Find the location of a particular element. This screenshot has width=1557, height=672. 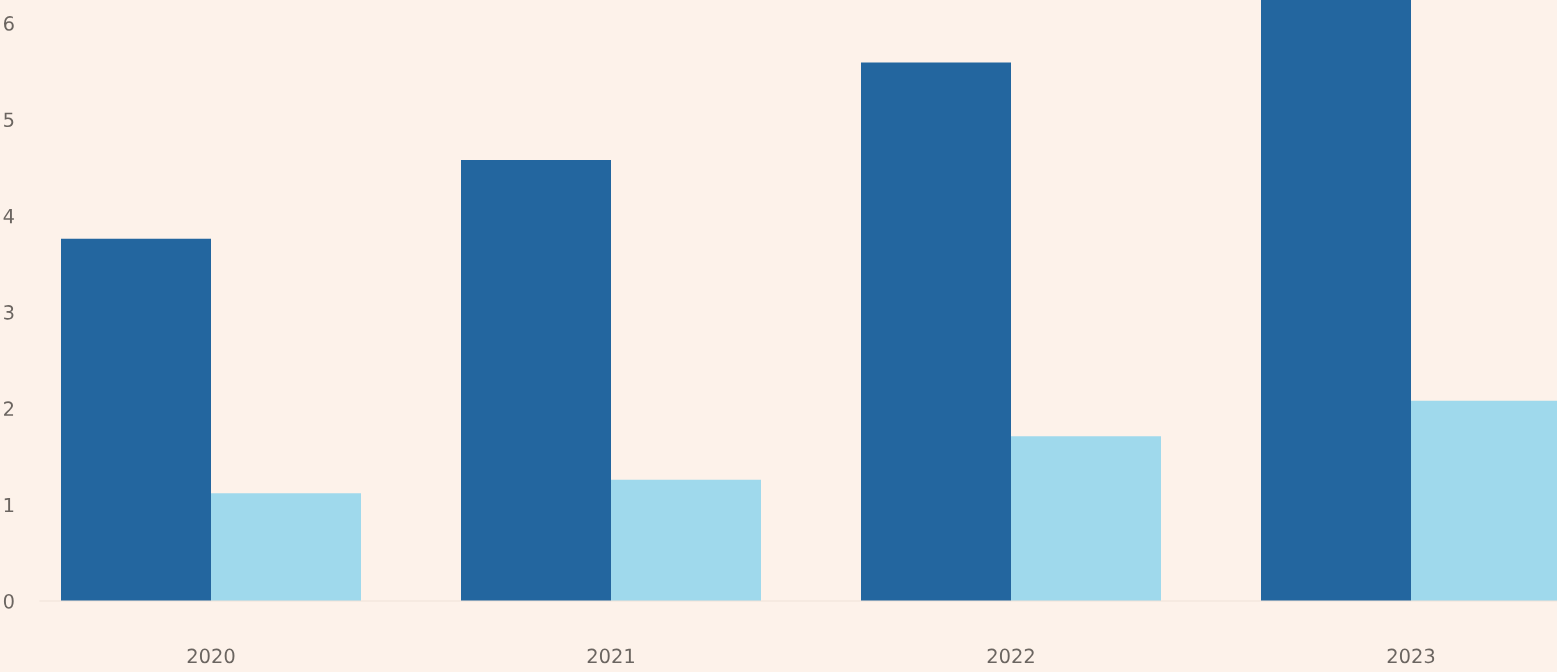

y-tick-label: 0 is located at coordinates (8, 601).